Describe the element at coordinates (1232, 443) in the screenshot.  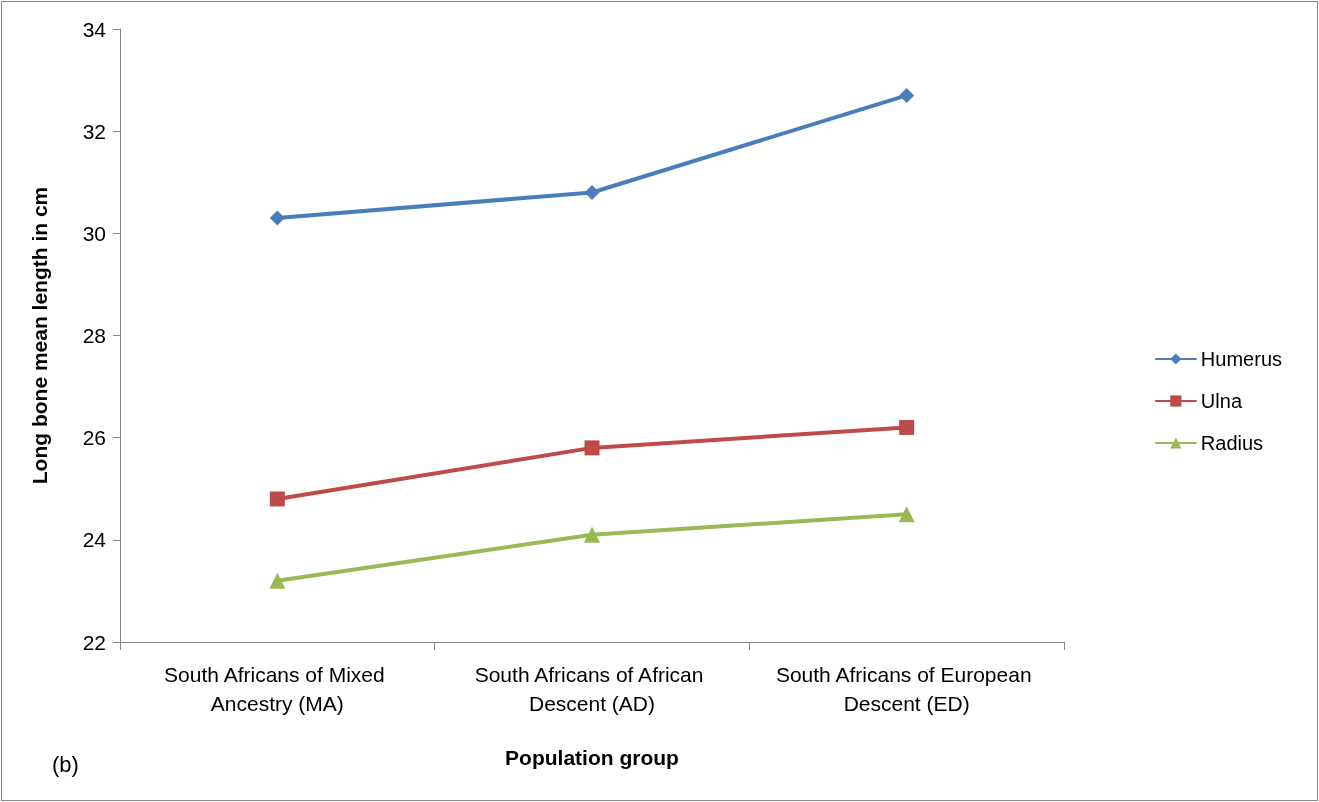
I see `legend-label: Radius` at that location.